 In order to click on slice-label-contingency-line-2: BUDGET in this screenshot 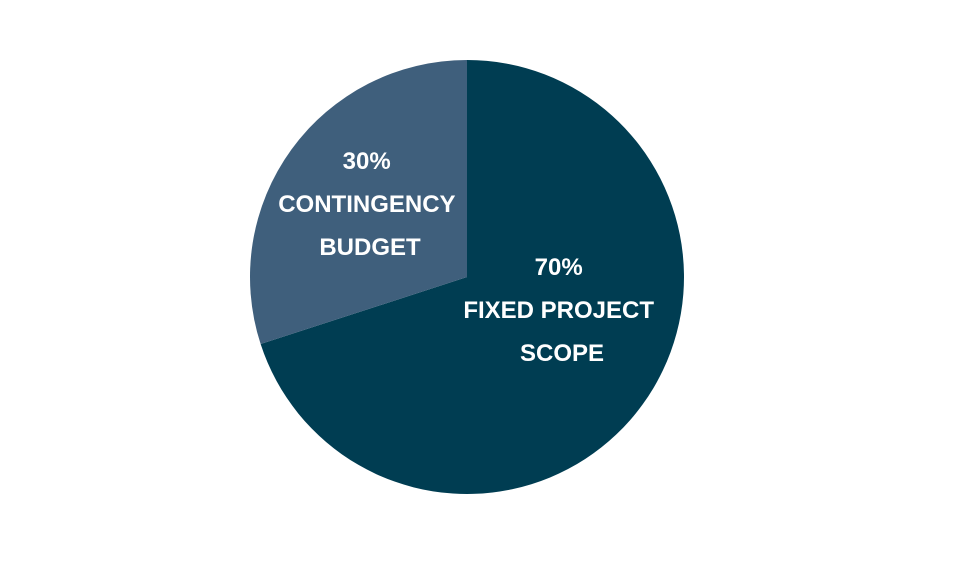, I will do `click(370, 247)`.